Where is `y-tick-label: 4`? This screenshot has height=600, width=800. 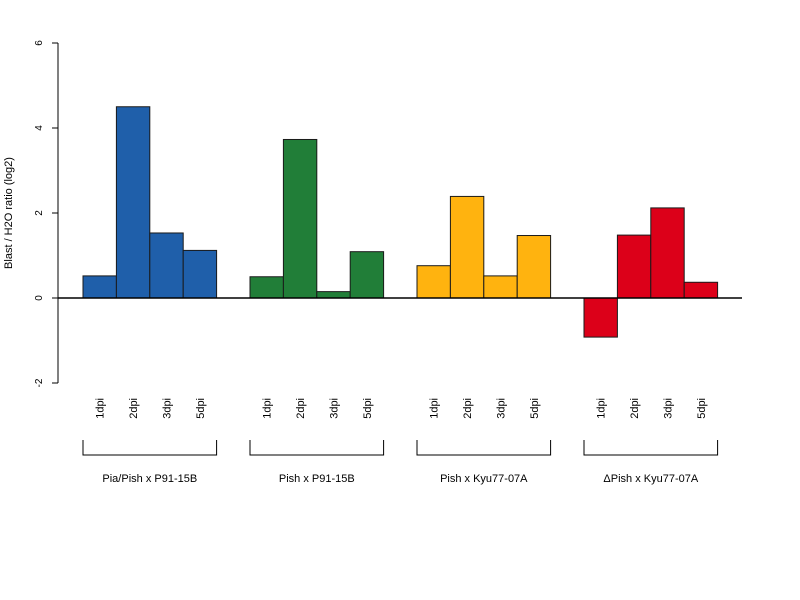 y-tick-label: 4 is located at coordinates (39, 128).